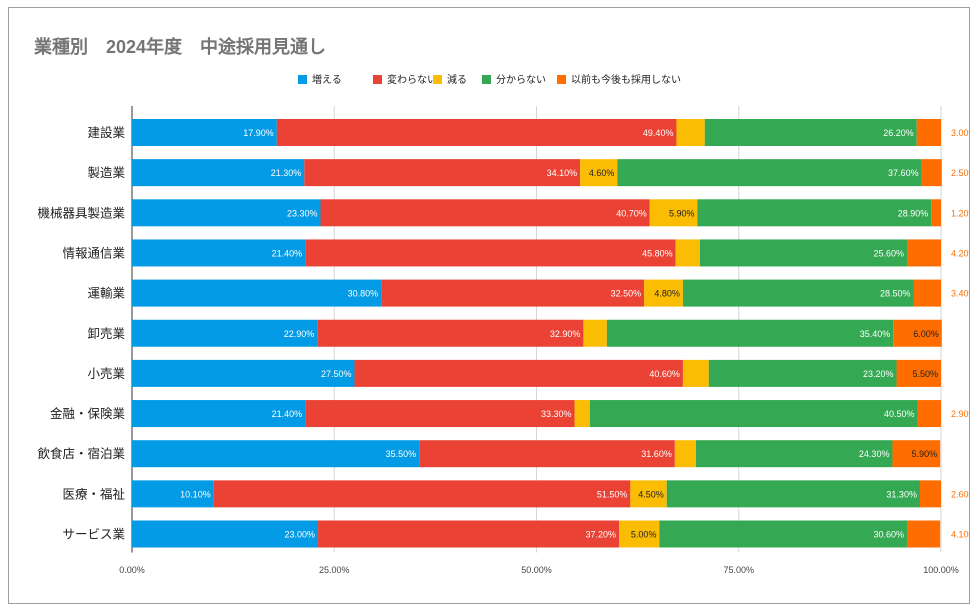  Describe the element at coordinates (901, 494) in the screenshot. I see `data-label: 31.30%` at that location.